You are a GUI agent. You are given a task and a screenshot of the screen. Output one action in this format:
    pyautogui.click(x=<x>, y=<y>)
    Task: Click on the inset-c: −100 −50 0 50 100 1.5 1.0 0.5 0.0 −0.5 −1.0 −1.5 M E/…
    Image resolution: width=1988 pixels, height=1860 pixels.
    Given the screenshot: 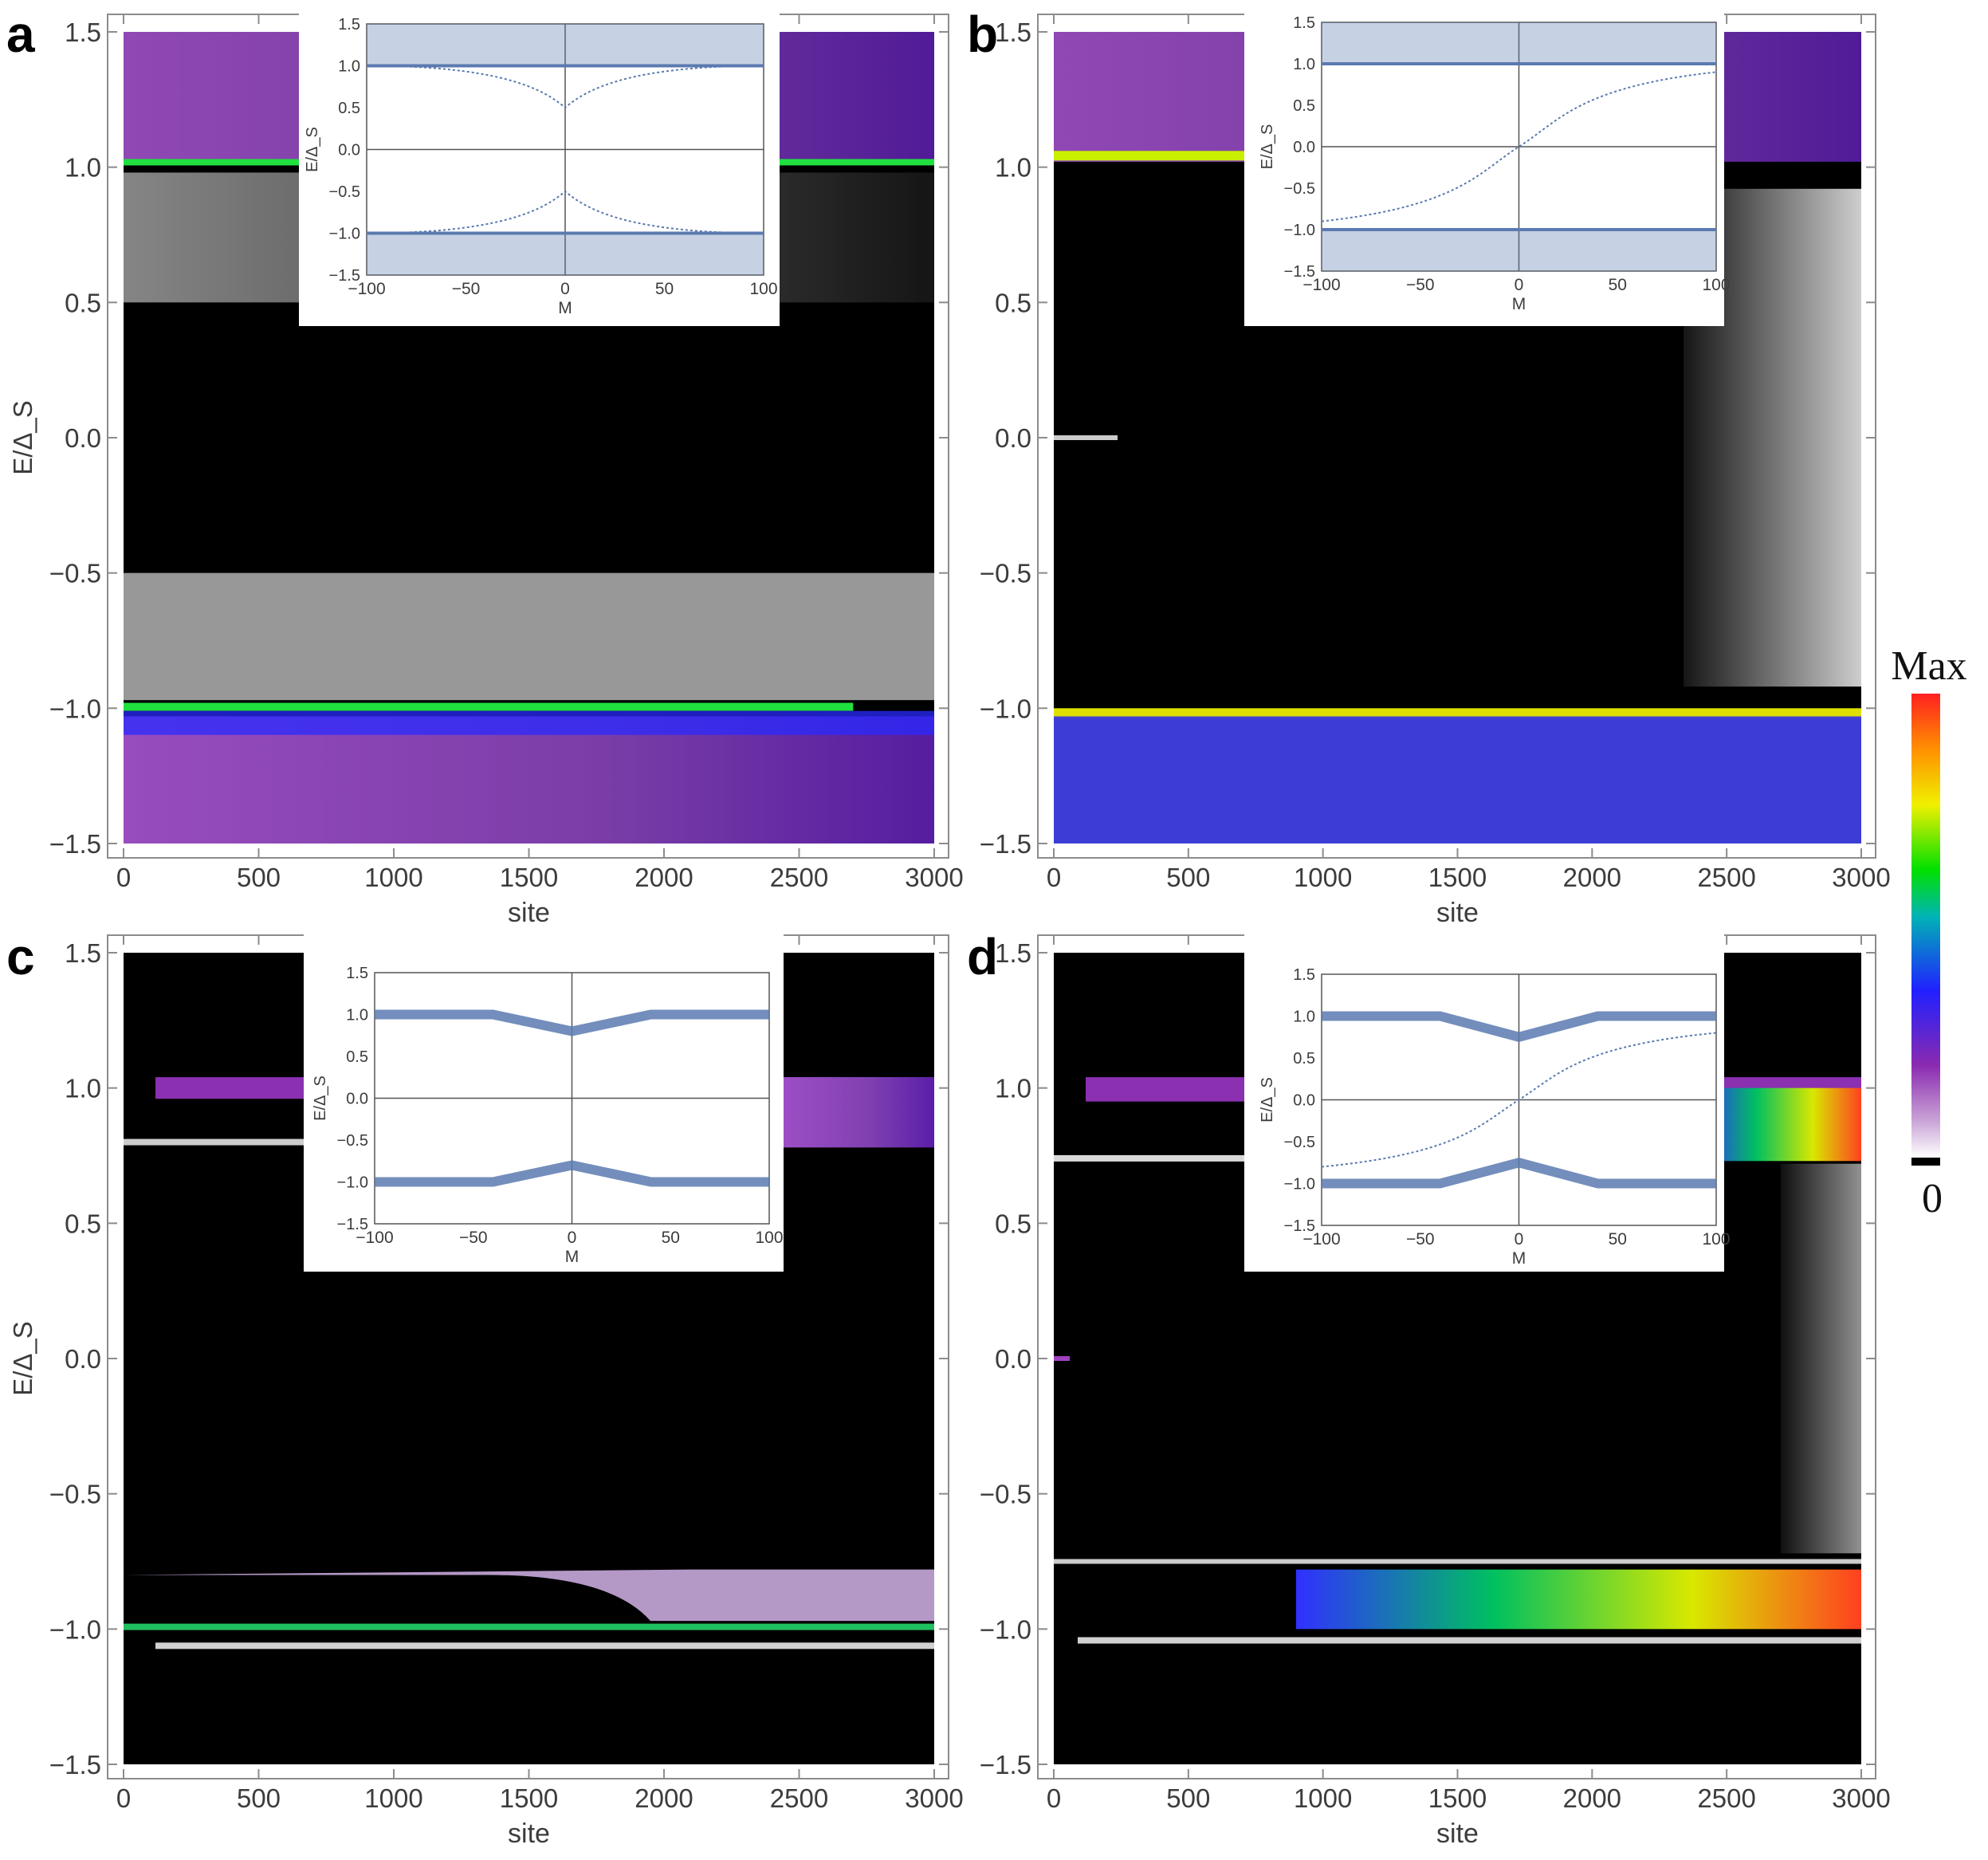 What is the action you would take?
    pyautogui.click(x=544, y=1100)
    